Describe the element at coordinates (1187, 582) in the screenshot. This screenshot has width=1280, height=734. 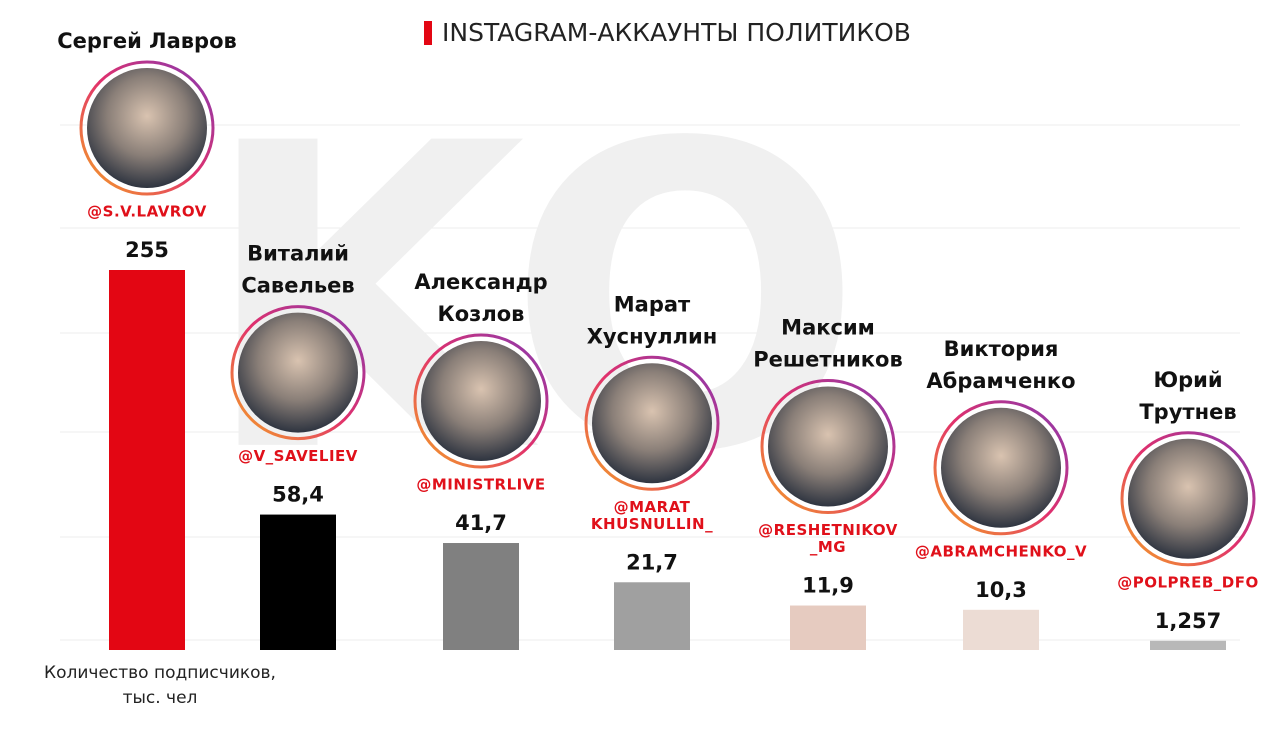
I see `handle: @POLPREB_DFO` at that location.